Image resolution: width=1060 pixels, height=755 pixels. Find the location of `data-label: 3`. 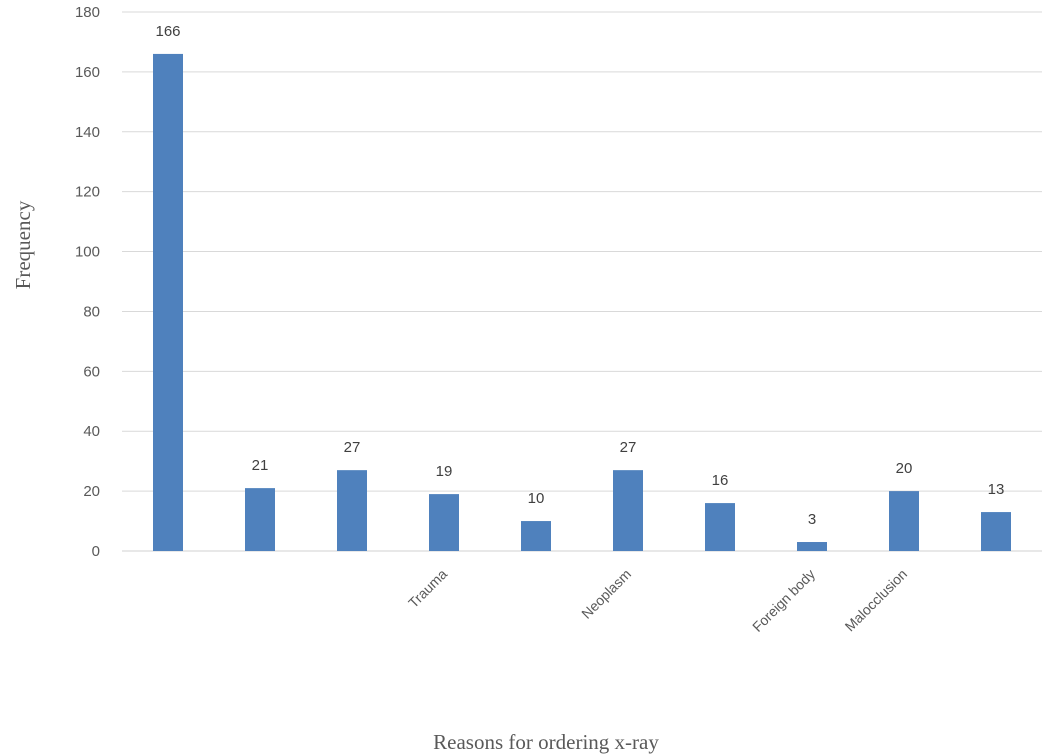

data-label: 3 is located at coordinates (812, 519).